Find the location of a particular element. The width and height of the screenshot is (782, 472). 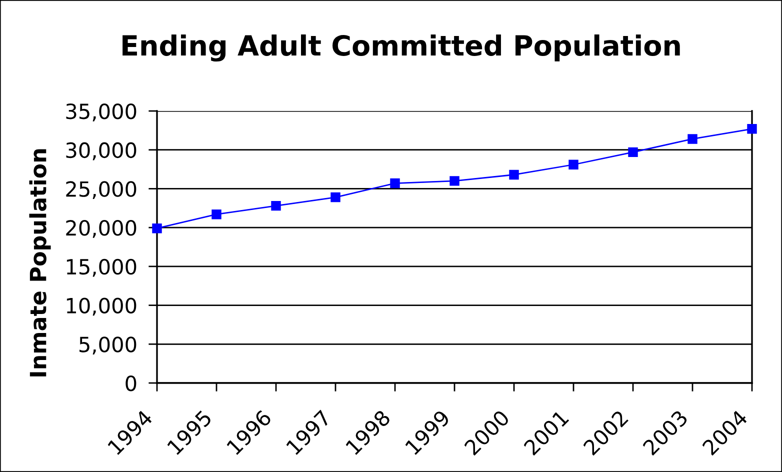

y-tick-label: 25,000 is located at coordinates (101, 190).